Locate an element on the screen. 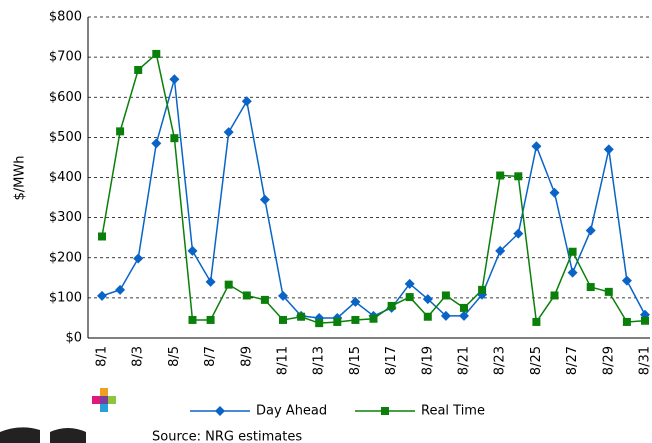  x-tick-label: 8/29 is located at coordinates (608, 360).